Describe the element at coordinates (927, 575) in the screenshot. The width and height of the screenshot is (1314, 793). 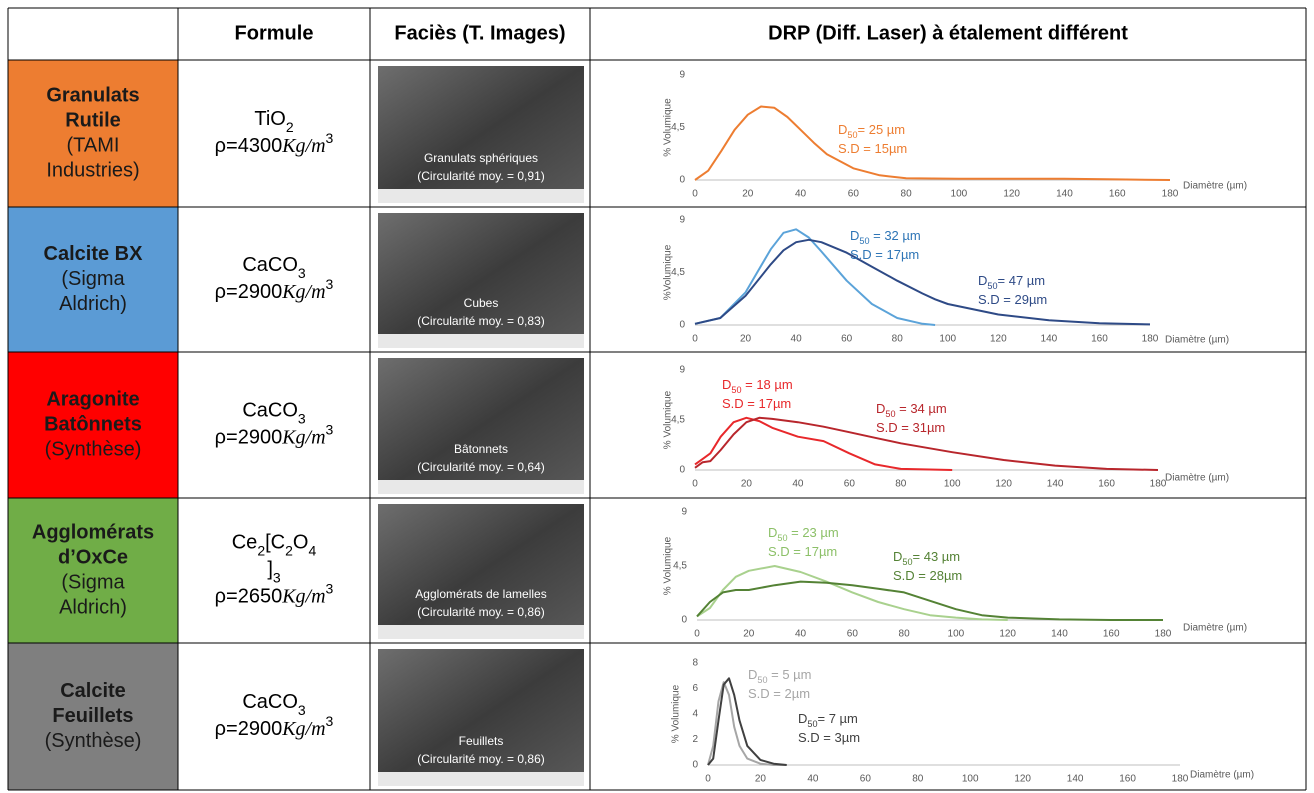
I see `text-segment: S.D = 28µm` at that location.